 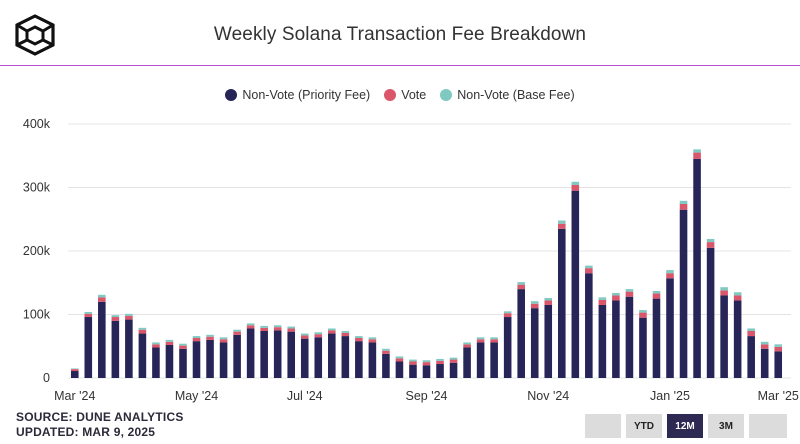 What do you see at coordinates (231, 95) in the screenshot?
I see `legend-swatch-priority` at bounding box center [231, 95].